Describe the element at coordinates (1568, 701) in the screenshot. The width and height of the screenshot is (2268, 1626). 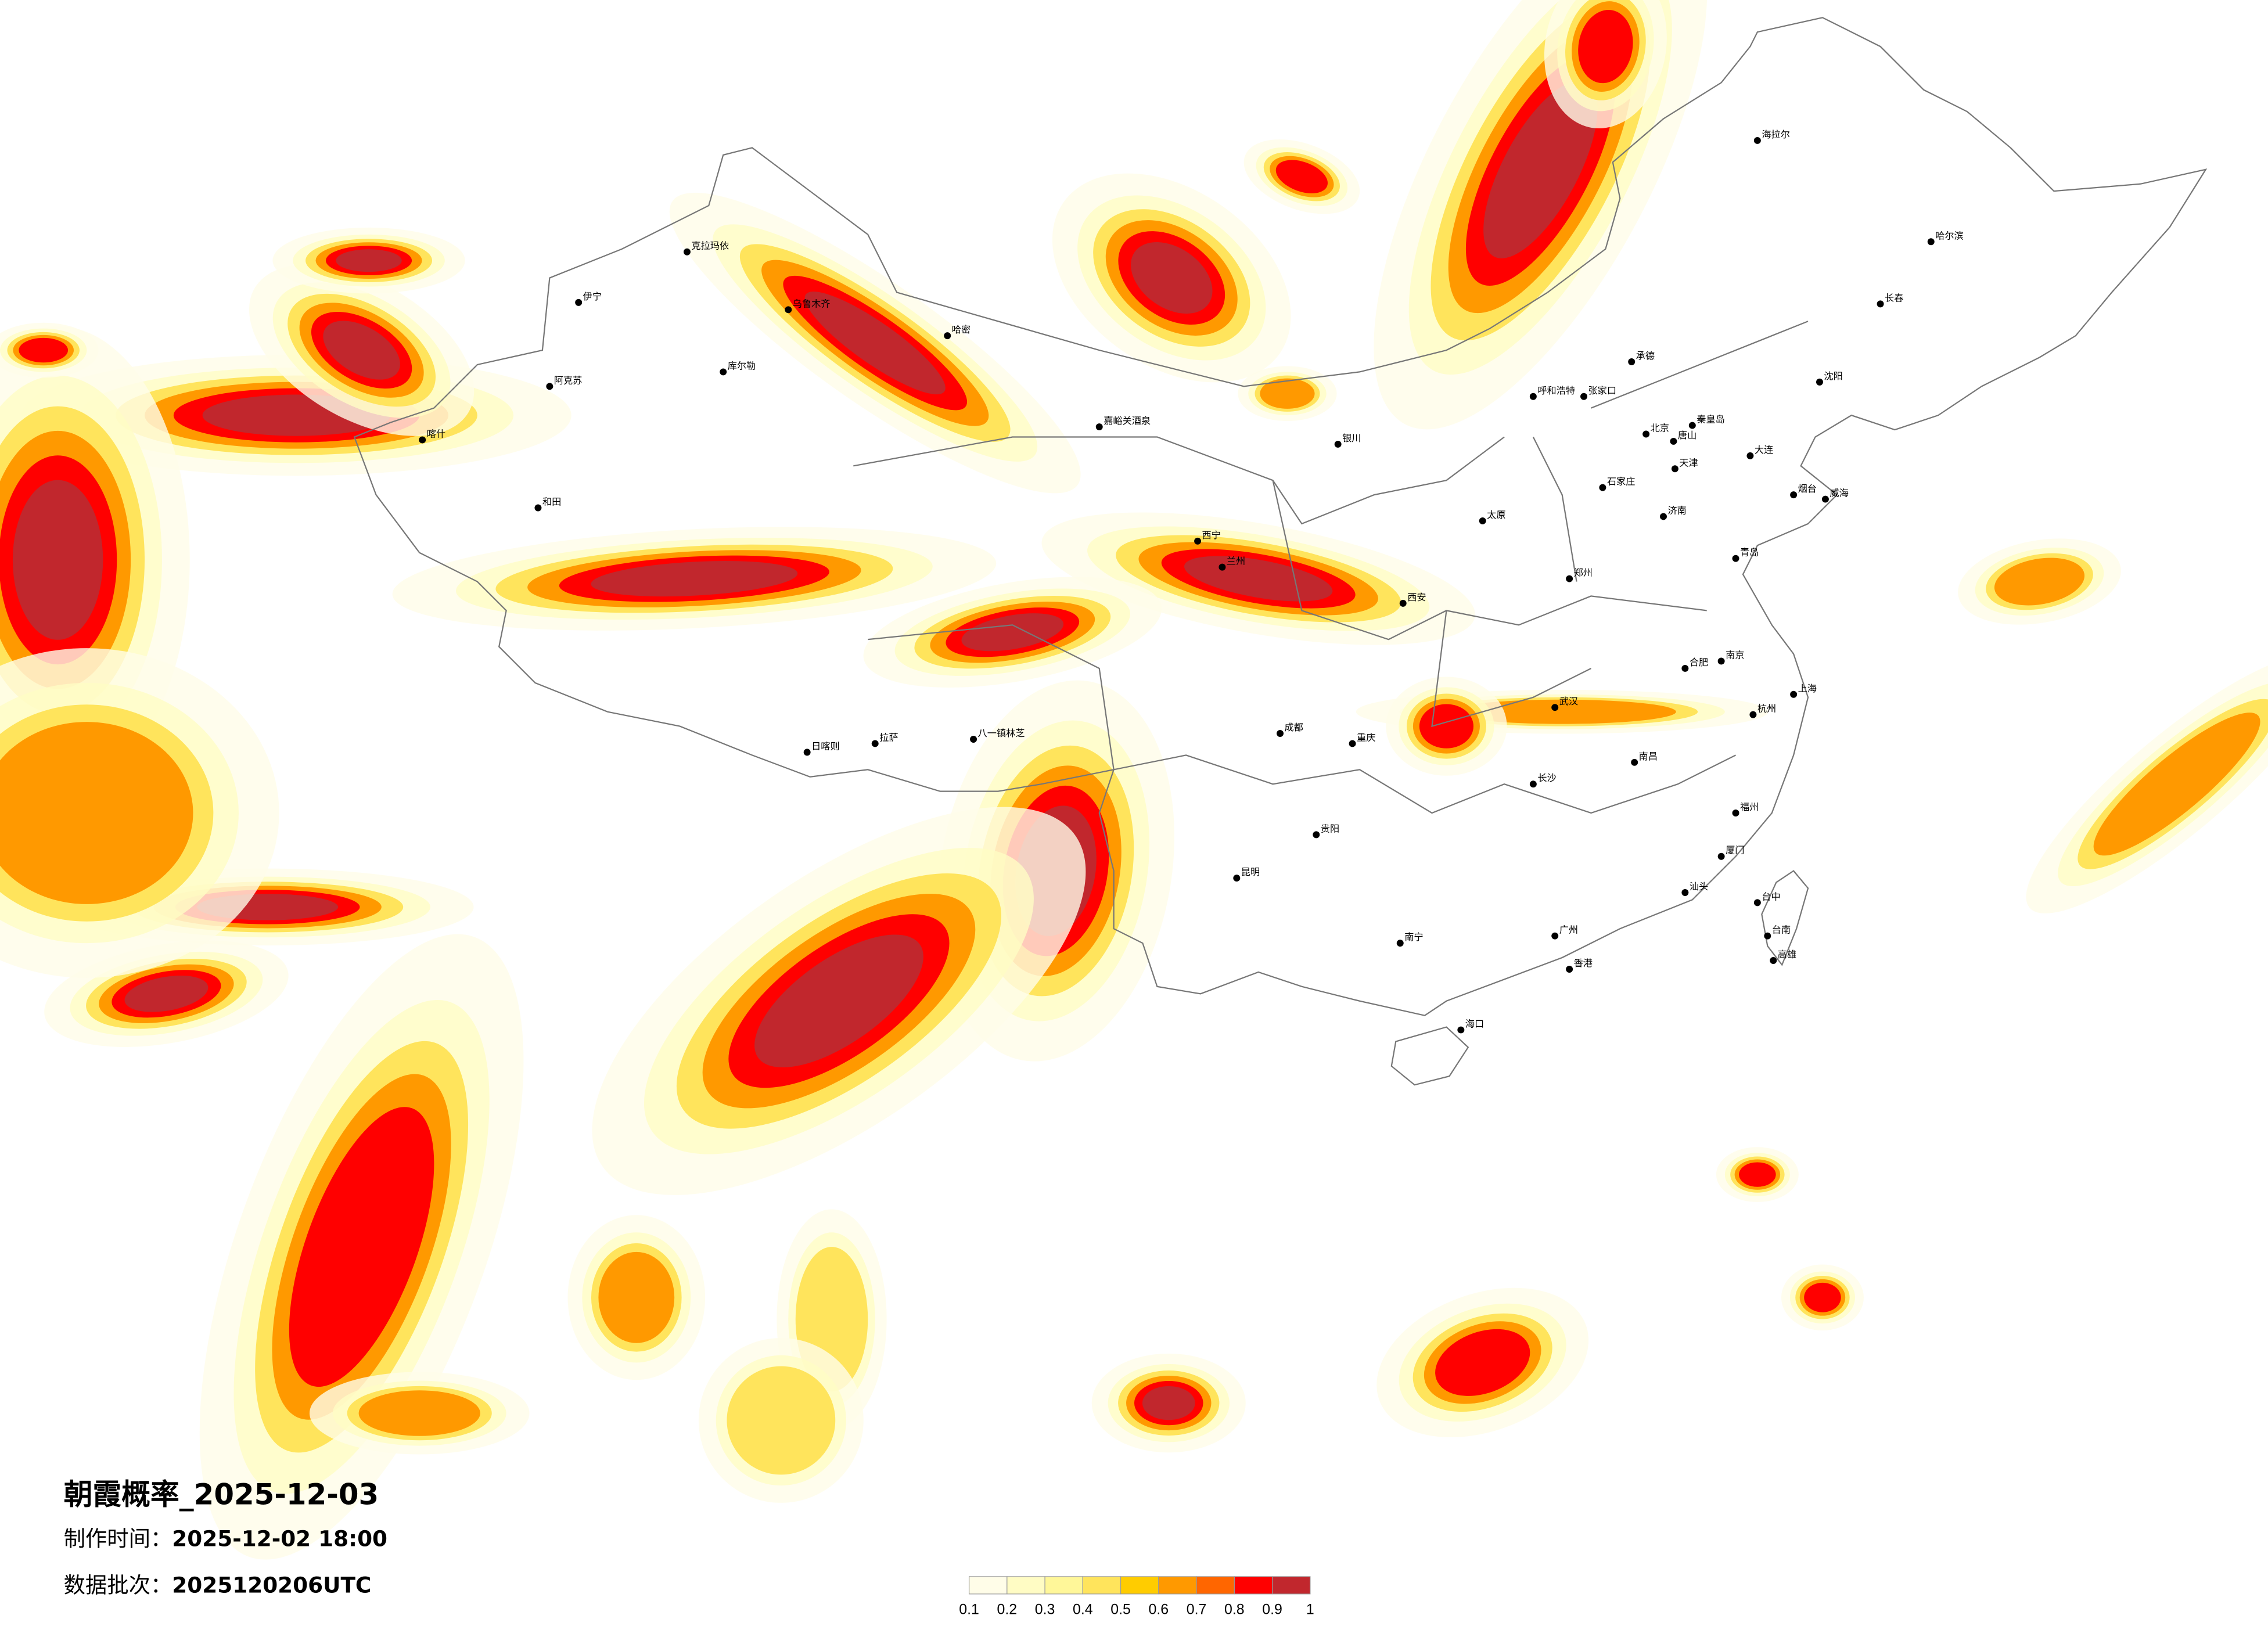
I see `city-label: 武汉` at that location.